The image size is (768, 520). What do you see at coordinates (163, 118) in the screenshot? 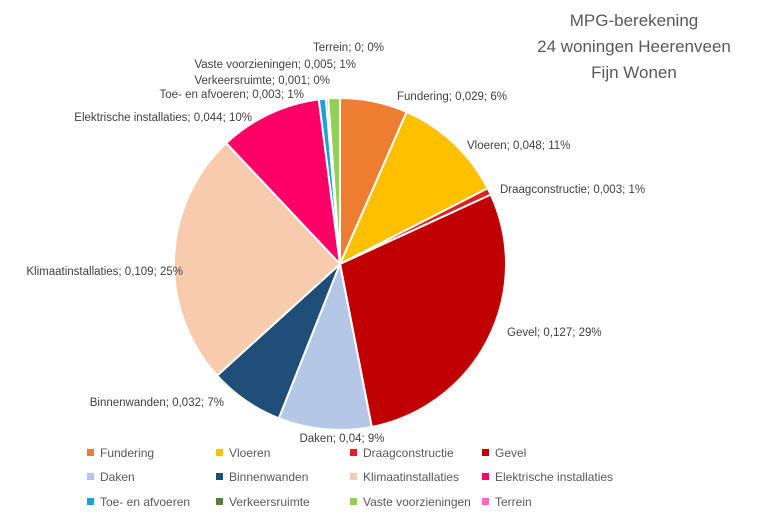
I see `data-label-elektrische-installaties: Elektrische installaties; 0,044; 10%` at bounding box center [163, 118].